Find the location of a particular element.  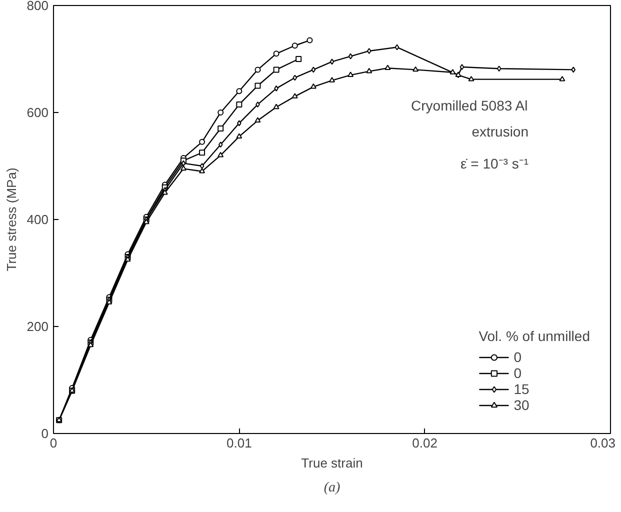

annotation: extrusion is located at coordinates (500, 132).